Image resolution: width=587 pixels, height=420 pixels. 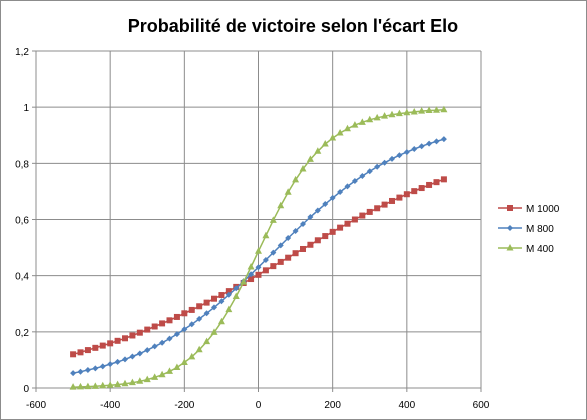 What do you see at coordinates (26, 389) in the screenshot?
I see `y-tick-label: 0` at bounding box center [26, 389].